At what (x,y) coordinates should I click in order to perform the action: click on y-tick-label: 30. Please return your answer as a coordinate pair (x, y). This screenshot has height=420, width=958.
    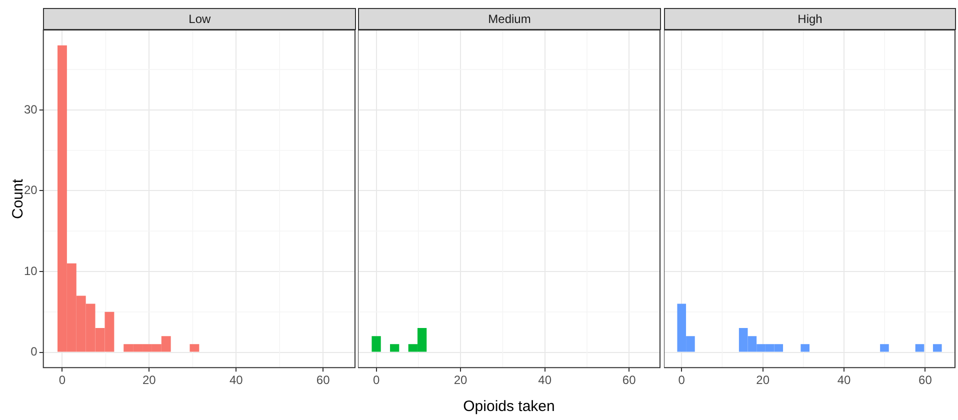
    Looking at the image, I should click on (31, 109).